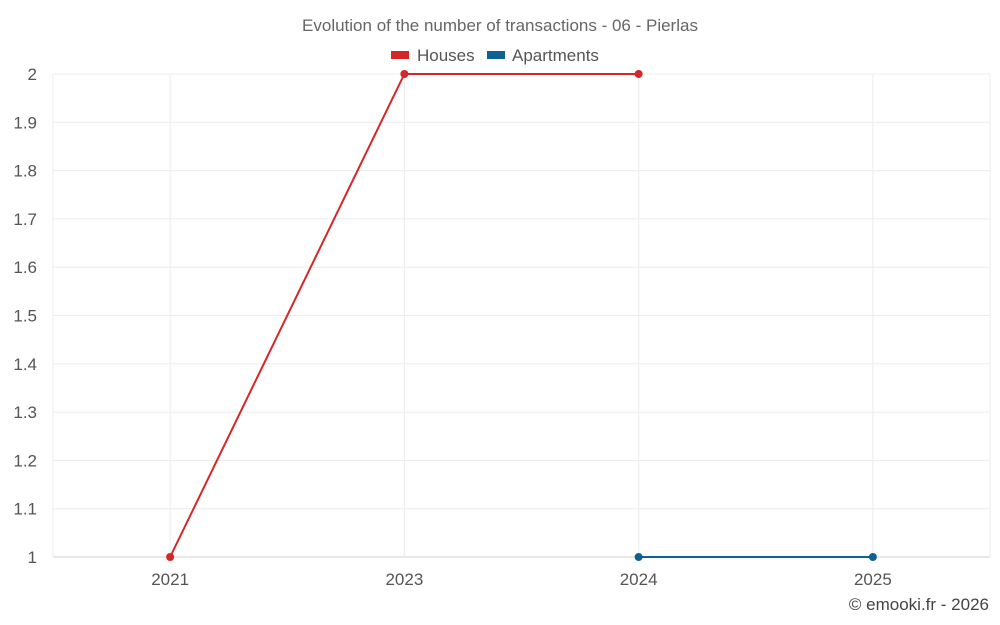 The width and height of the screenshot is (1000, 625). What do you see at coordinates (446, 55) in the screenshot?
I see `legend-label-houses: Houses` at bounding box center [446, 55].